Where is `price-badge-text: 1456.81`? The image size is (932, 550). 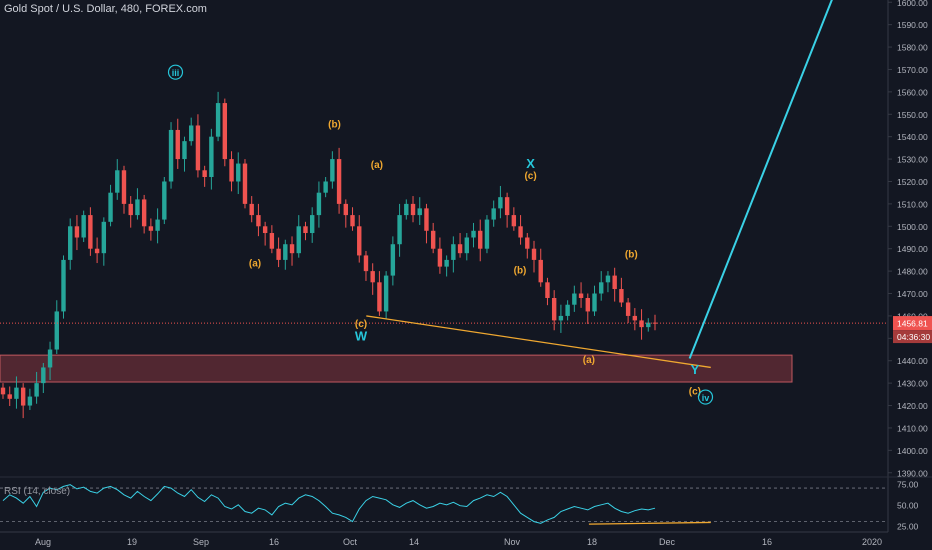 price-badge-text: 1456.81 is located at coordinates (912, 324).